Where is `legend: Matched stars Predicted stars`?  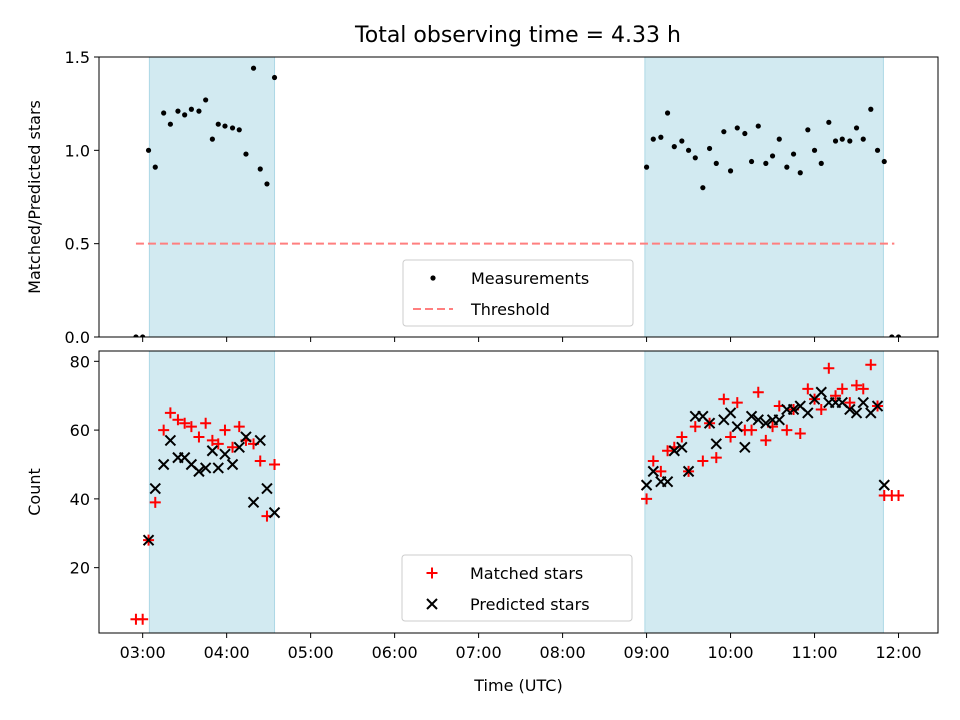
legend: Matched stars Predicted stars is located at coordinates (517, 588).